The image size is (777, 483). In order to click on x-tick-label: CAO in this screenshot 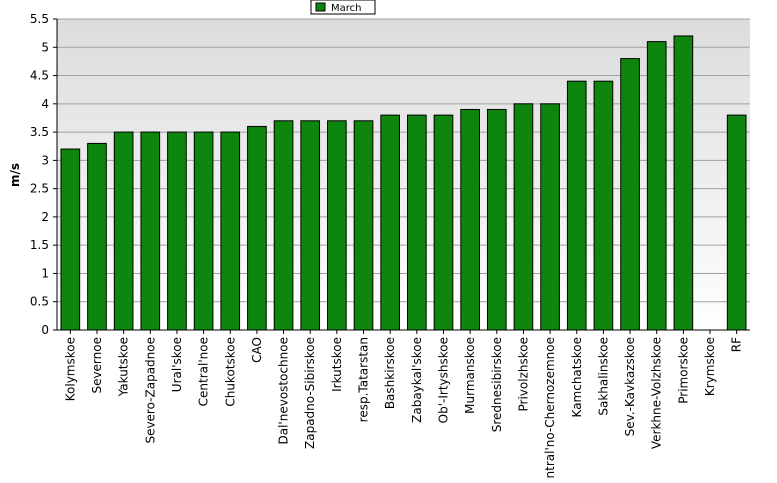, I will do `click(257, 350)`.